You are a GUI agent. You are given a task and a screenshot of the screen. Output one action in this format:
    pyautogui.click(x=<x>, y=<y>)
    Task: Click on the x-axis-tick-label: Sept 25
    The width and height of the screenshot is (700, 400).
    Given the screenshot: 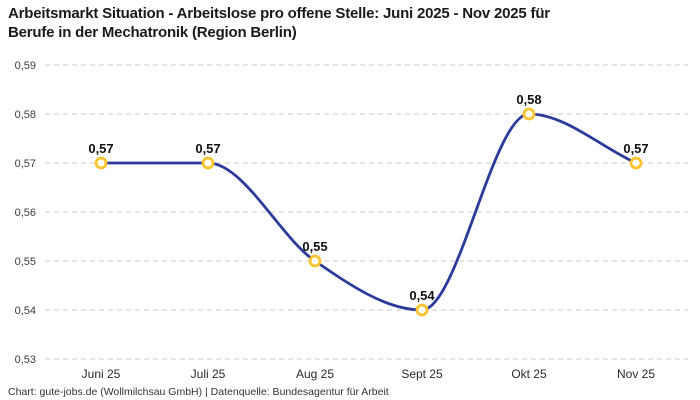 What is the action you would take?
    pyautogui.click(x=422, y=374)
    